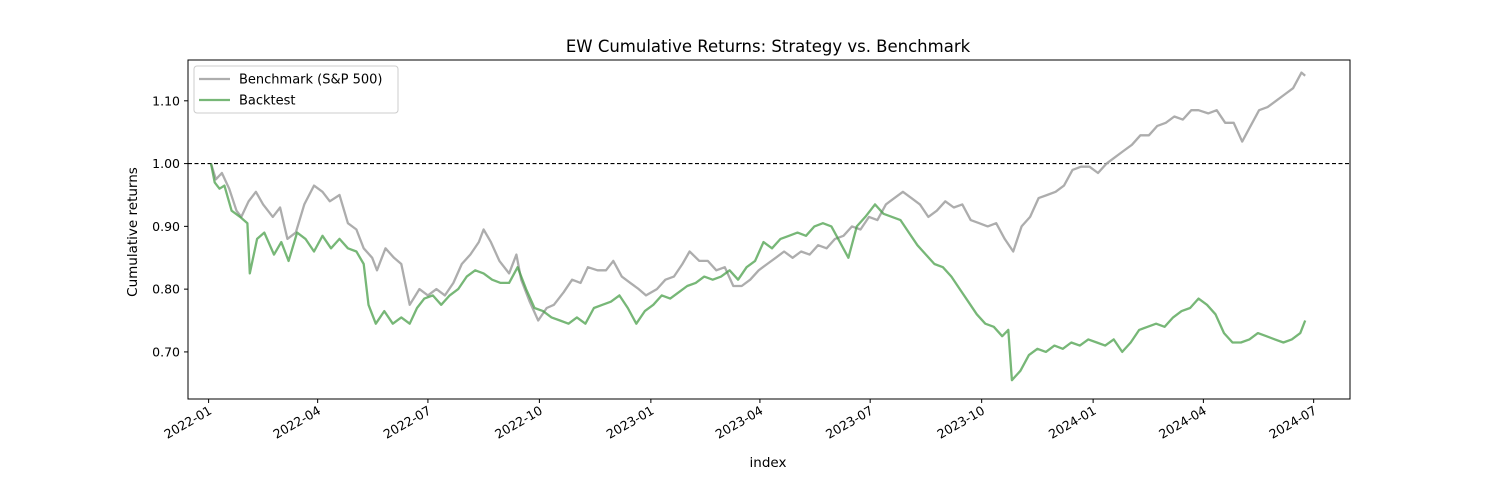 The width and height of the screenshot is (1500, 500). I want to click on x-tick-label: 2023-01, so click(630, 422).